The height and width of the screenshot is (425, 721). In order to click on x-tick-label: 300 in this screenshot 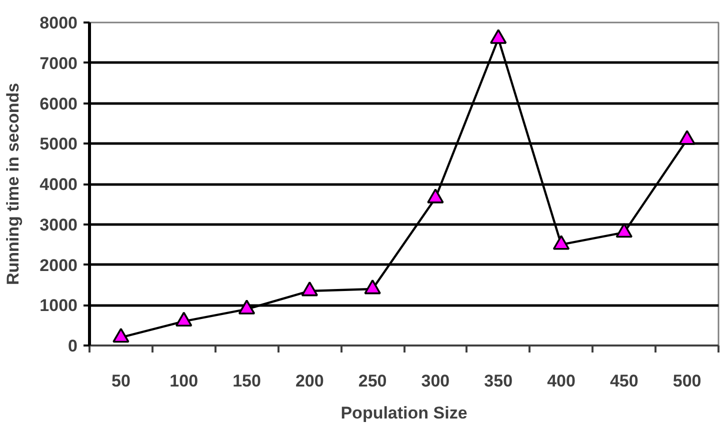, I will do `click(435, 381)`.